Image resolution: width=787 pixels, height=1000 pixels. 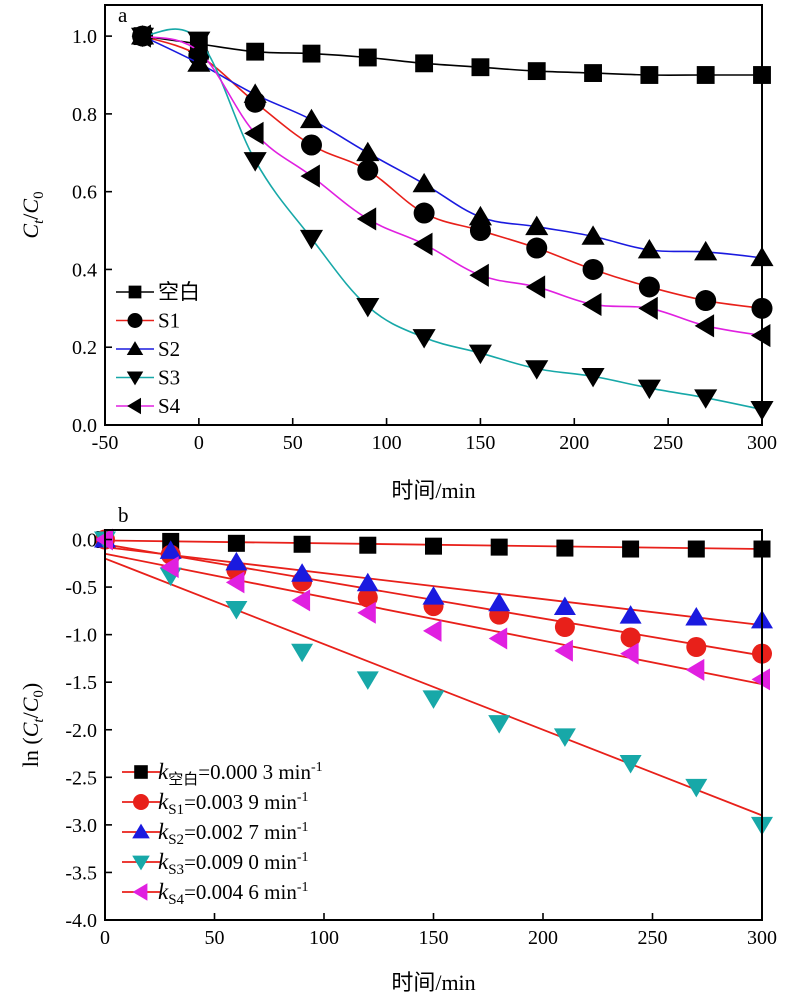 What do you see at coordinates (148, 406) in the screenshot?
I see `panel-a-legend-item-4: S4` at bounding box center [148, 406].